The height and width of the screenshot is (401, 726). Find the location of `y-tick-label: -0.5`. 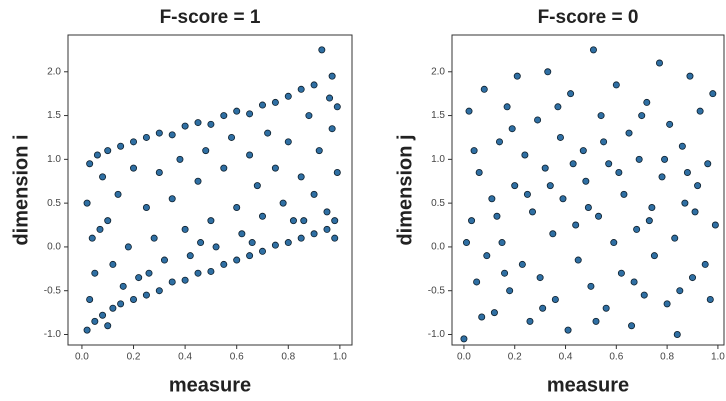

y-tick-label: -0.5 is located at coordinates (53, 290).